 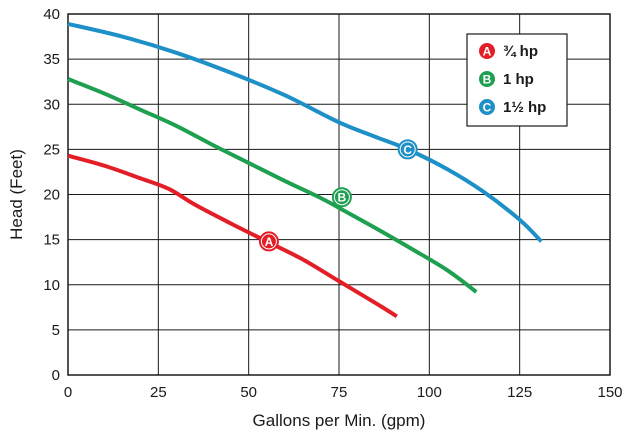 I want to click on legend-swatch-b, so click(x=487, y=79).